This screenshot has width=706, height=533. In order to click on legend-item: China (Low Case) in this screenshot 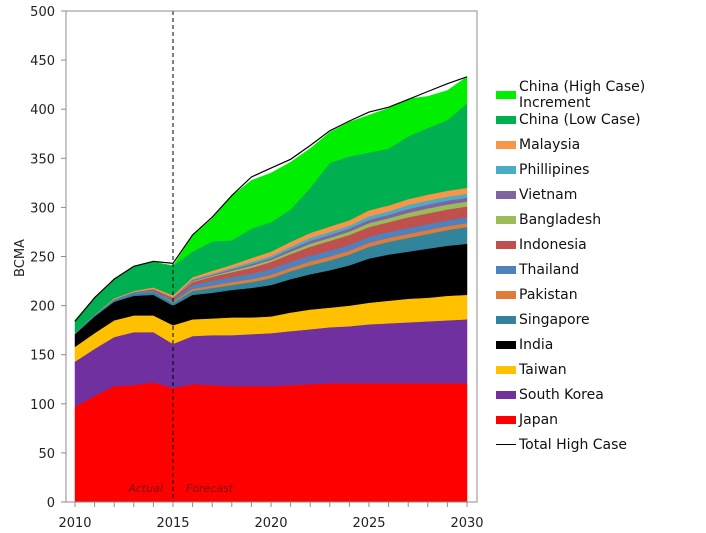, I will do `click(601, 119)`.